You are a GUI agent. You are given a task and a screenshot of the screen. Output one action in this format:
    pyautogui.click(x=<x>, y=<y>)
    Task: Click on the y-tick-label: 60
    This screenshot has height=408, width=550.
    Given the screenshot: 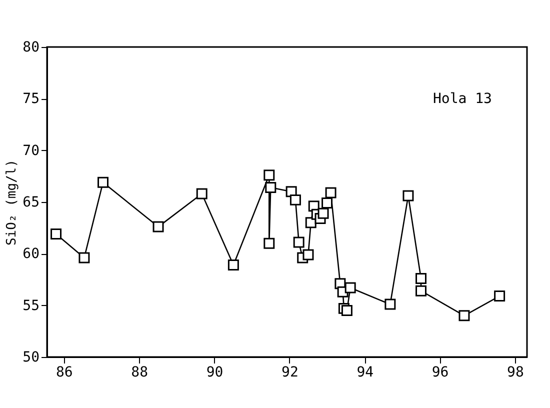 What is the action you would take?
    pyautogui.click(x=31, y=254)
    